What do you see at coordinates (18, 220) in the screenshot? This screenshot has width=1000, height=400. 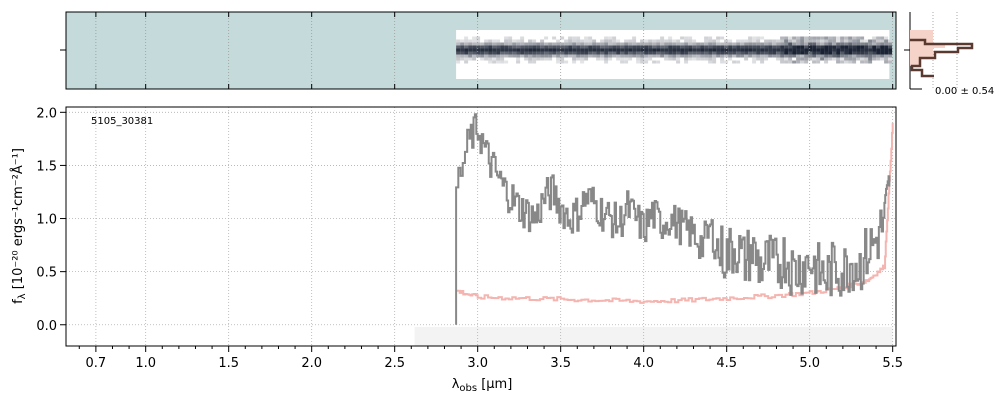 I see `y-axis-title-rest: [10⁻²⁰ ergs⁻¹cm⁻²Å⁻¹]` at bounding box center [18, 220].